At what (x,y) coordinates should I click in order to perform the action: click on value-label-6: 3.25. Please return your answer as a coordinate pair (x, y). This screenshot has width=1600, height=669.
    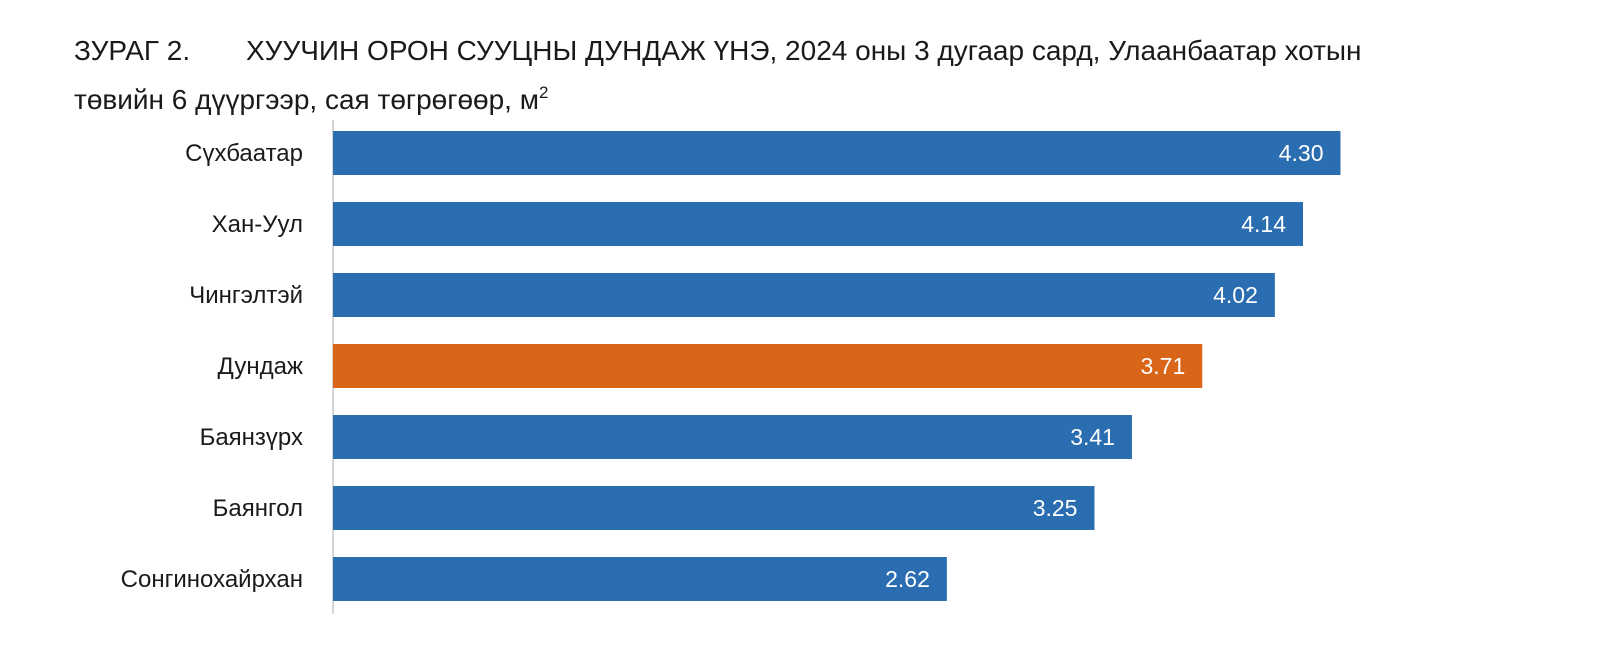
    Looking at the image, I should click on (1055, 508).